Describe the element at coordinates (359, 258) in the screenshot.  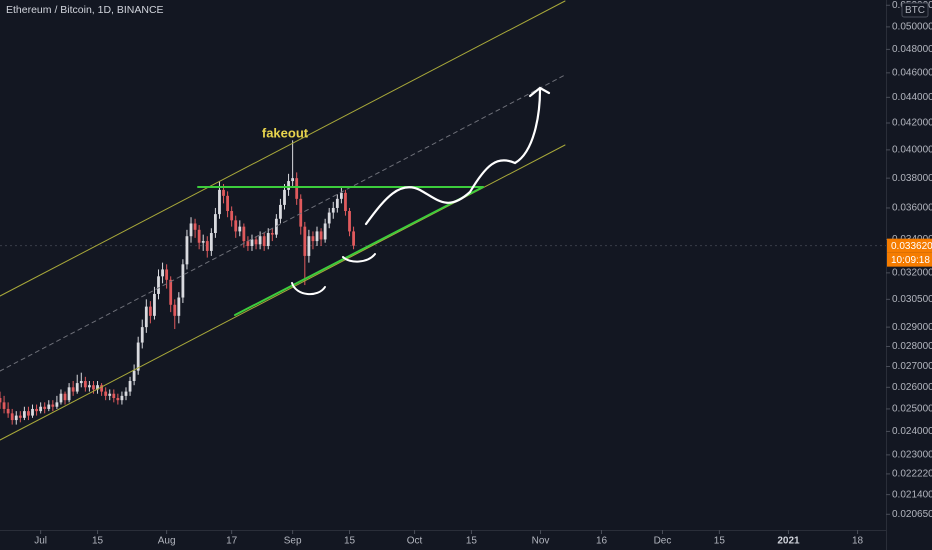
I see `arc-retest` at that location.